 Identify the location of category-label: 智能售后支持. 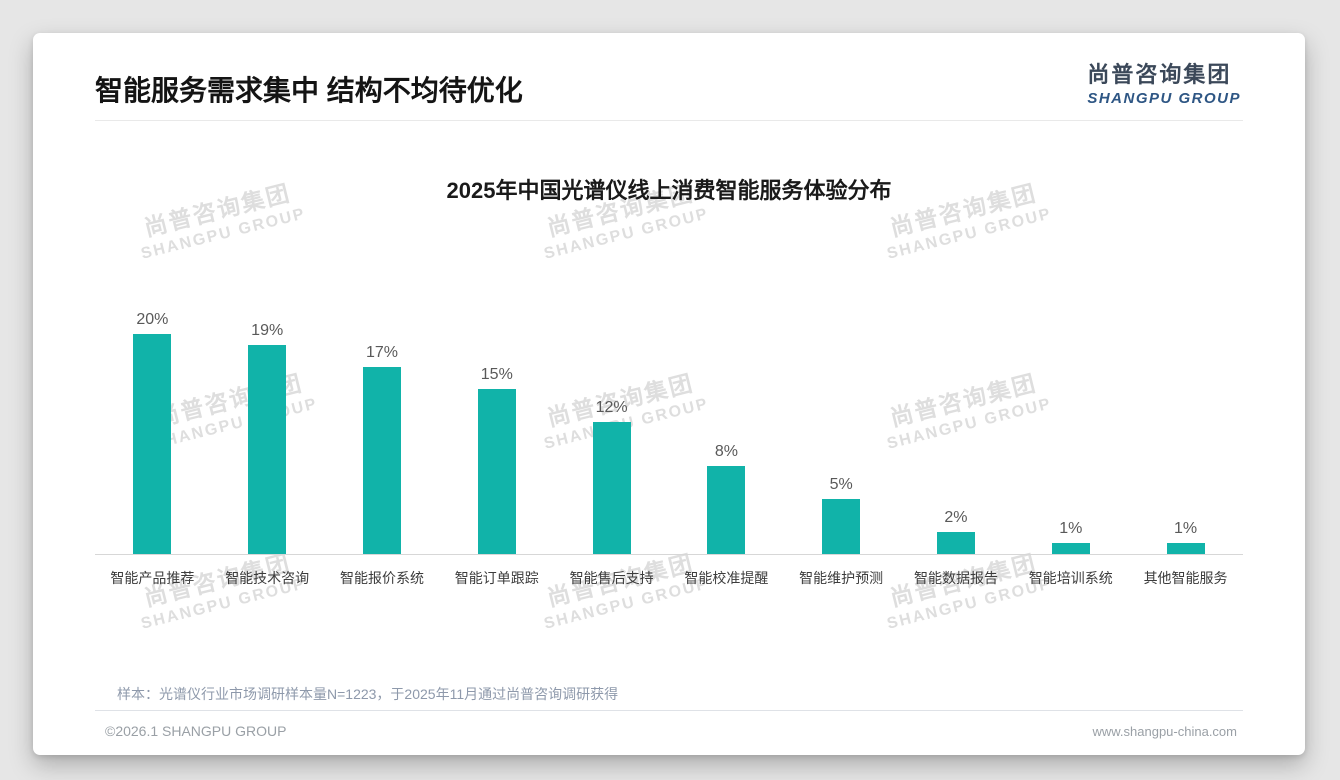
(611, 578).